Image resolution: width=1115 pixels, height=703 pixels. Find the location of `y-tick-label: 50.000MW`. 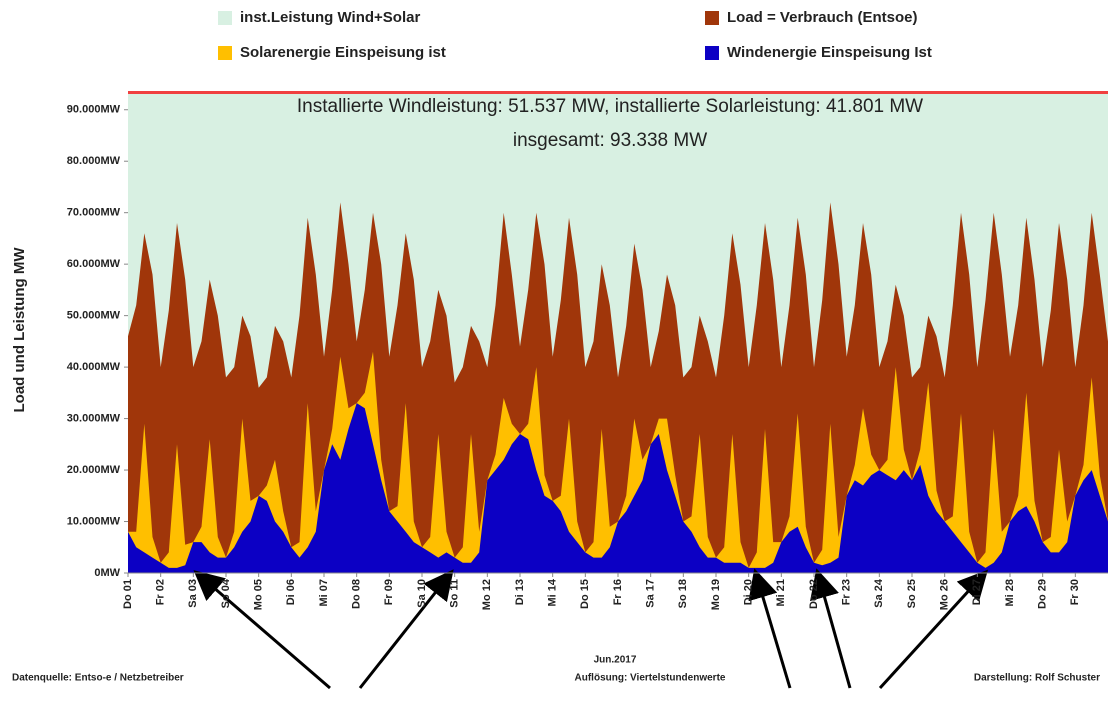

y-tick-label: 50.000MW is located at coordinates (94, 316).